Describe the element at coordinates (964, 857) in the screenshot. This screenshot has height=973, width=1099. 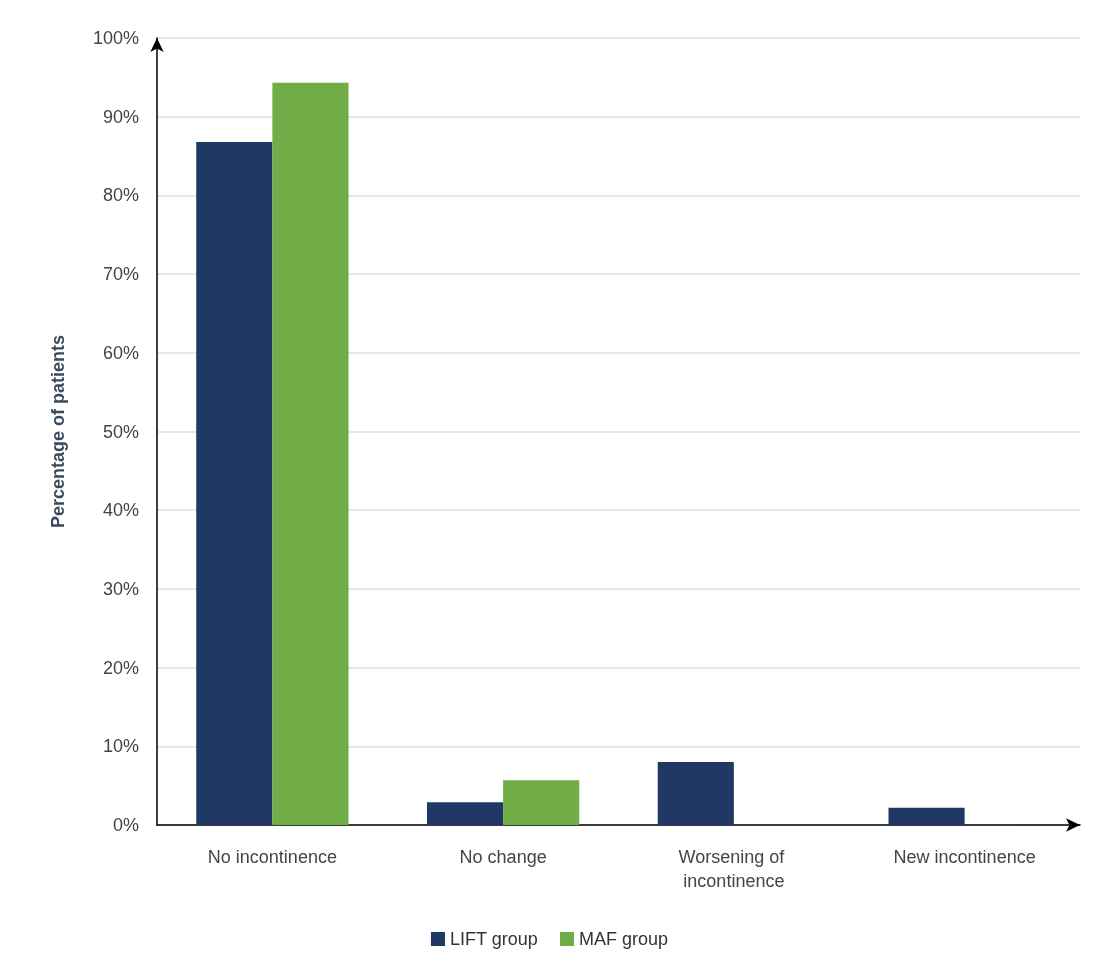
I see `x-tick-label: New incontinence` at that location.